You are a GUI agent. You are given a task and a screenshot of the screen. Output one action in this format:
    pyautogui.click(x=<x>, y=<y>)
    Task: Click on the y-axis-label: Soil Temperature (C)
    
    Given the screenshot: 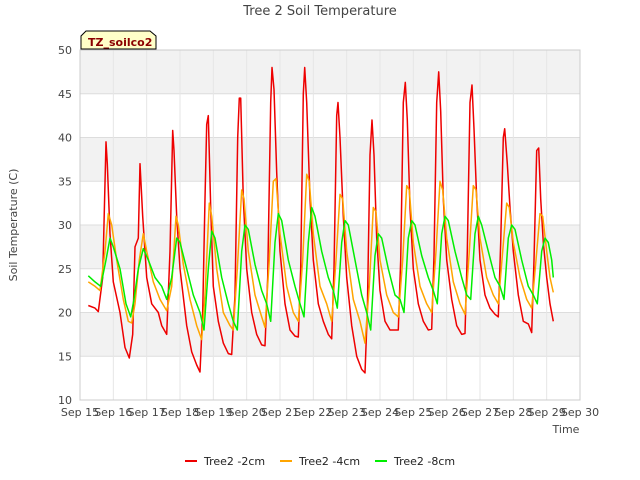 What is the action you would take?
    pyautogui.click(x=13, y=225)
    